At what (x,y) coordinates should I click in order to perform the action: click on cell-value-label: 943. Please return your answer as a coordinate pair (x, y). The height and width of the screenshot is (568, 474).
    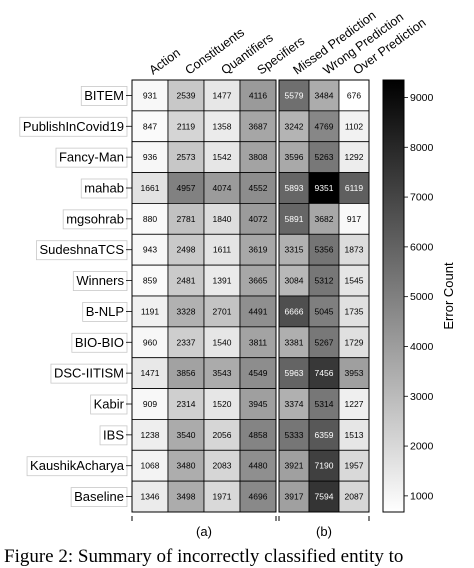
    Looking at the image, I should click on (150, 250).